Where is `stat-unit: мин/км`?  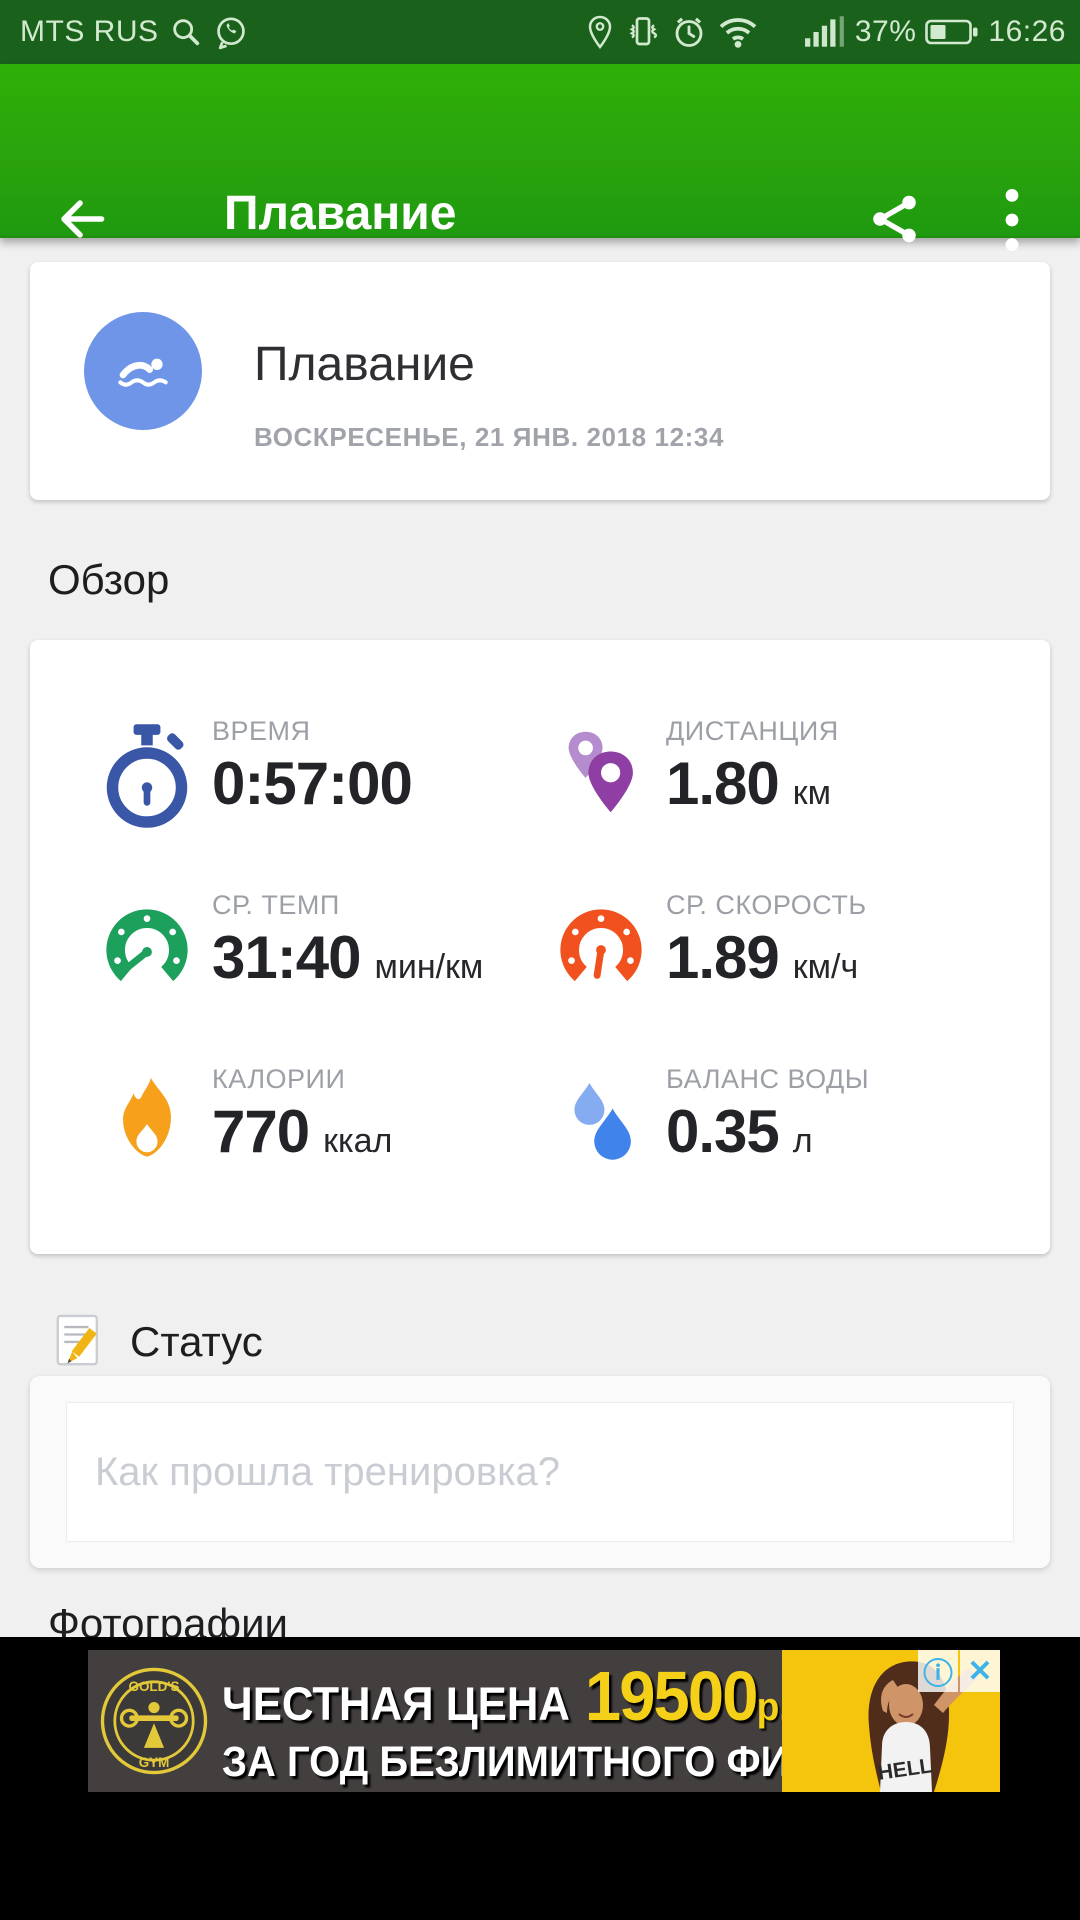 stat-unit: мин/км is located at coordinates (429, 967).